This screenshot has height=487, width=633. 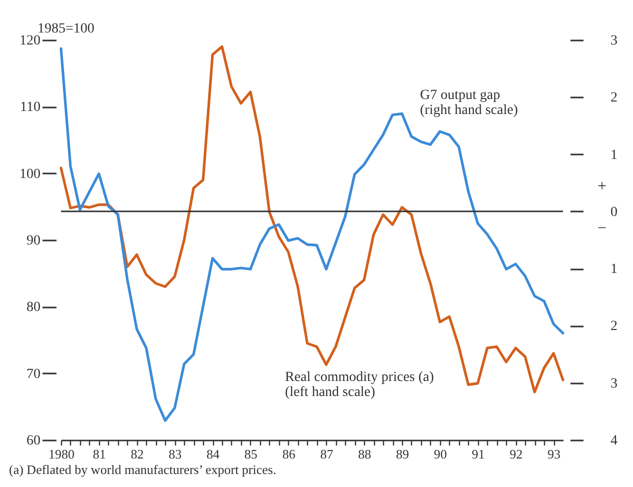 What do you see at coordinates (469, 103) in the screenshot?
I see `series-label: G7 output gap (right hand scale)` at bounding box center [469, 103].